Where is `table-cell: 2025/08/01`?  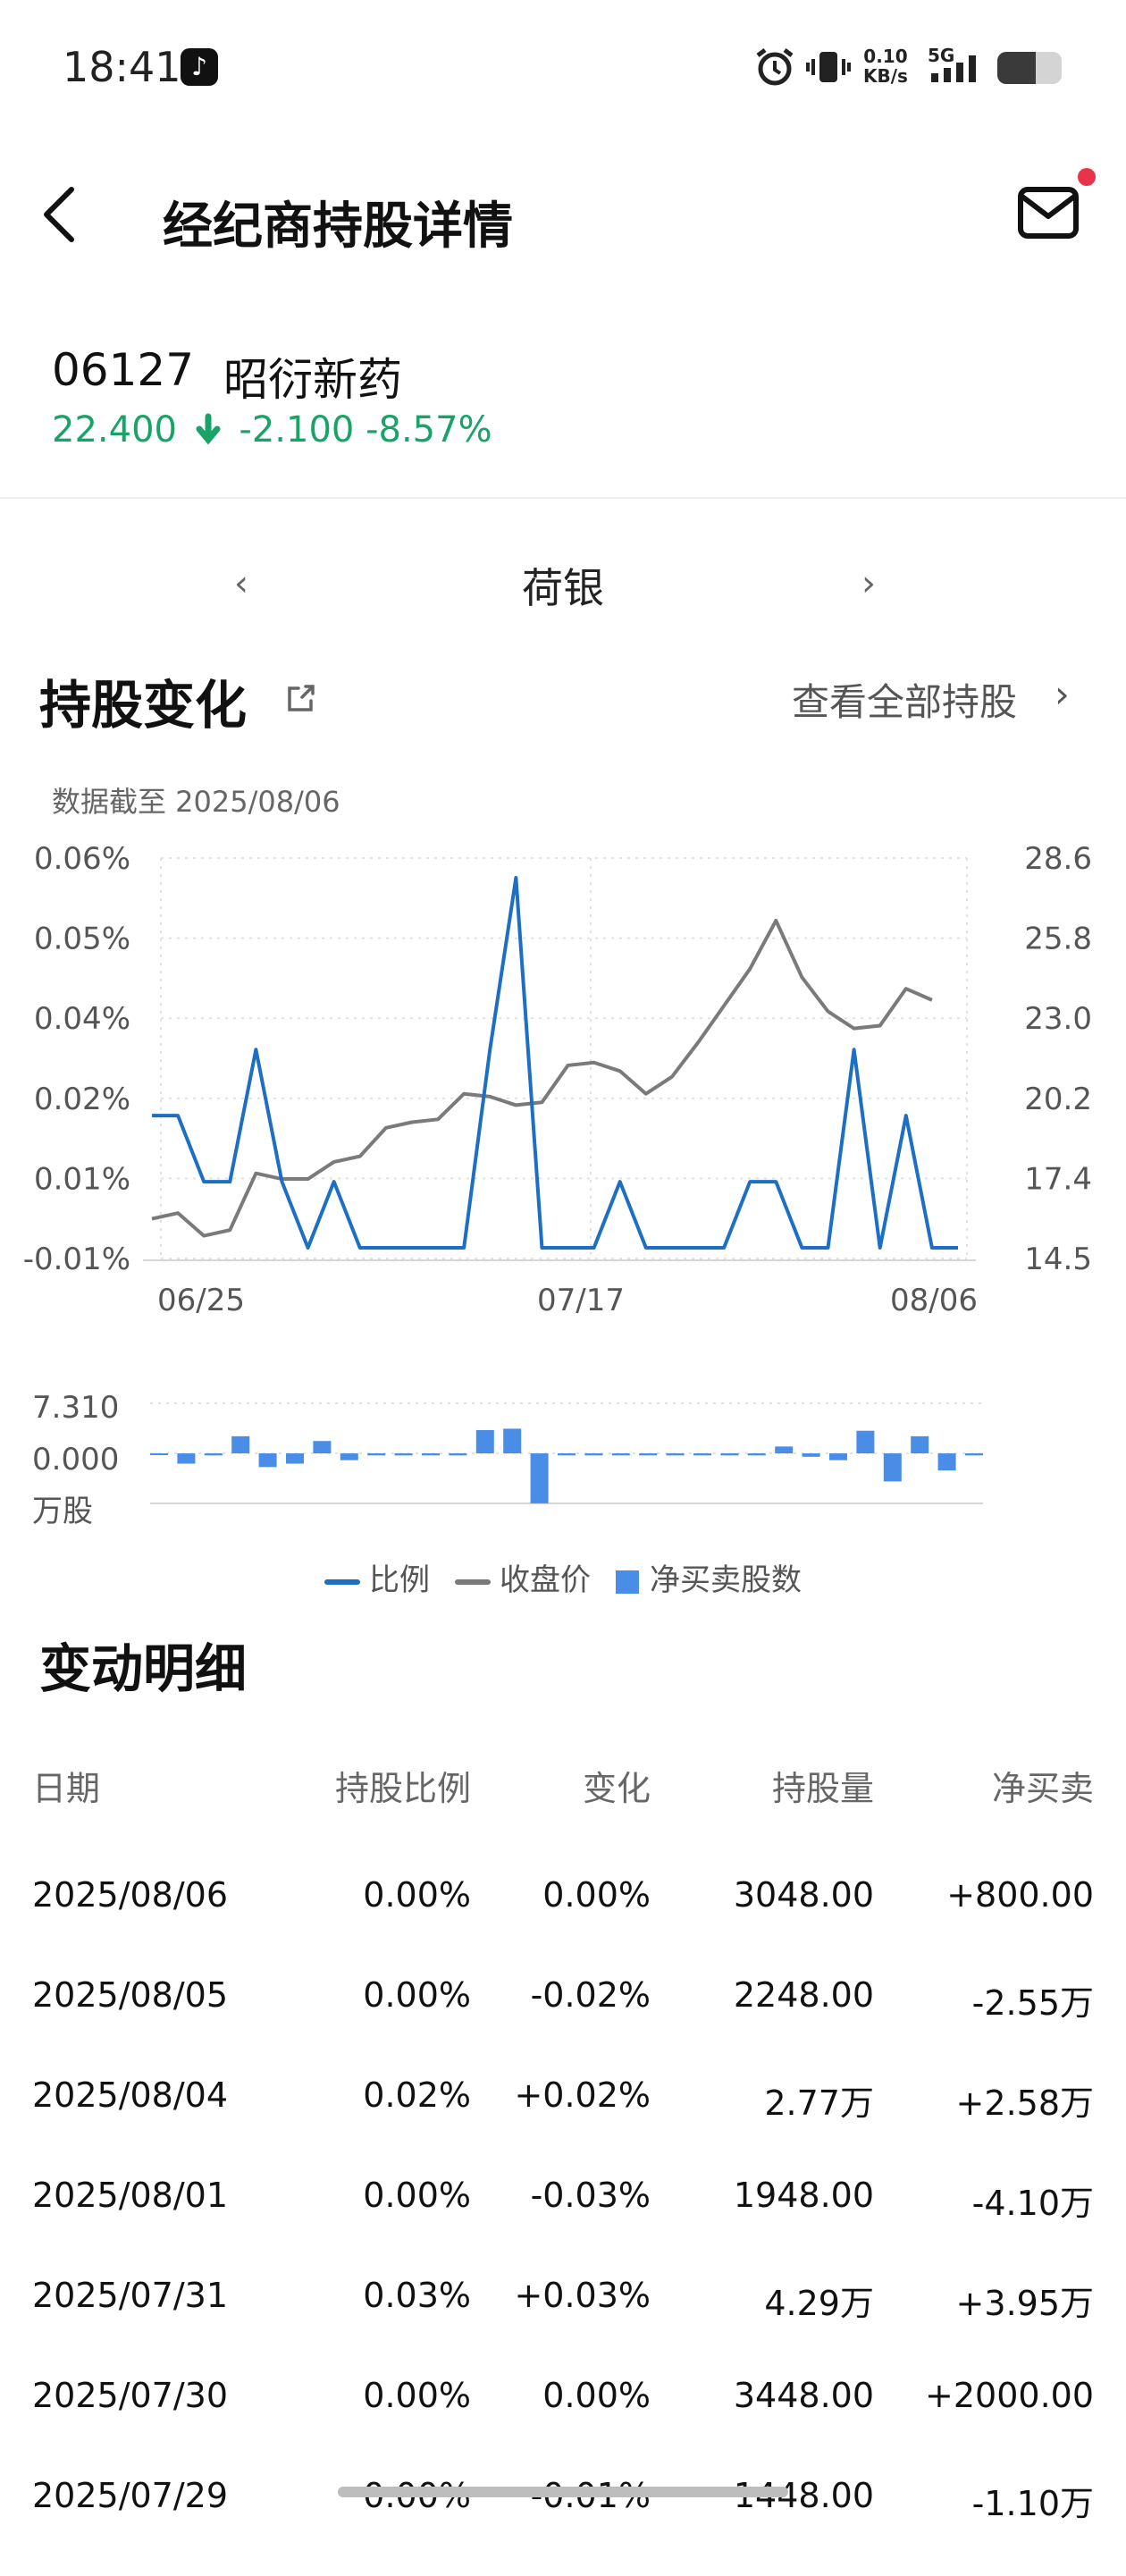 table-cell: 2025/08/01 is located at coordinates (130, 2195).